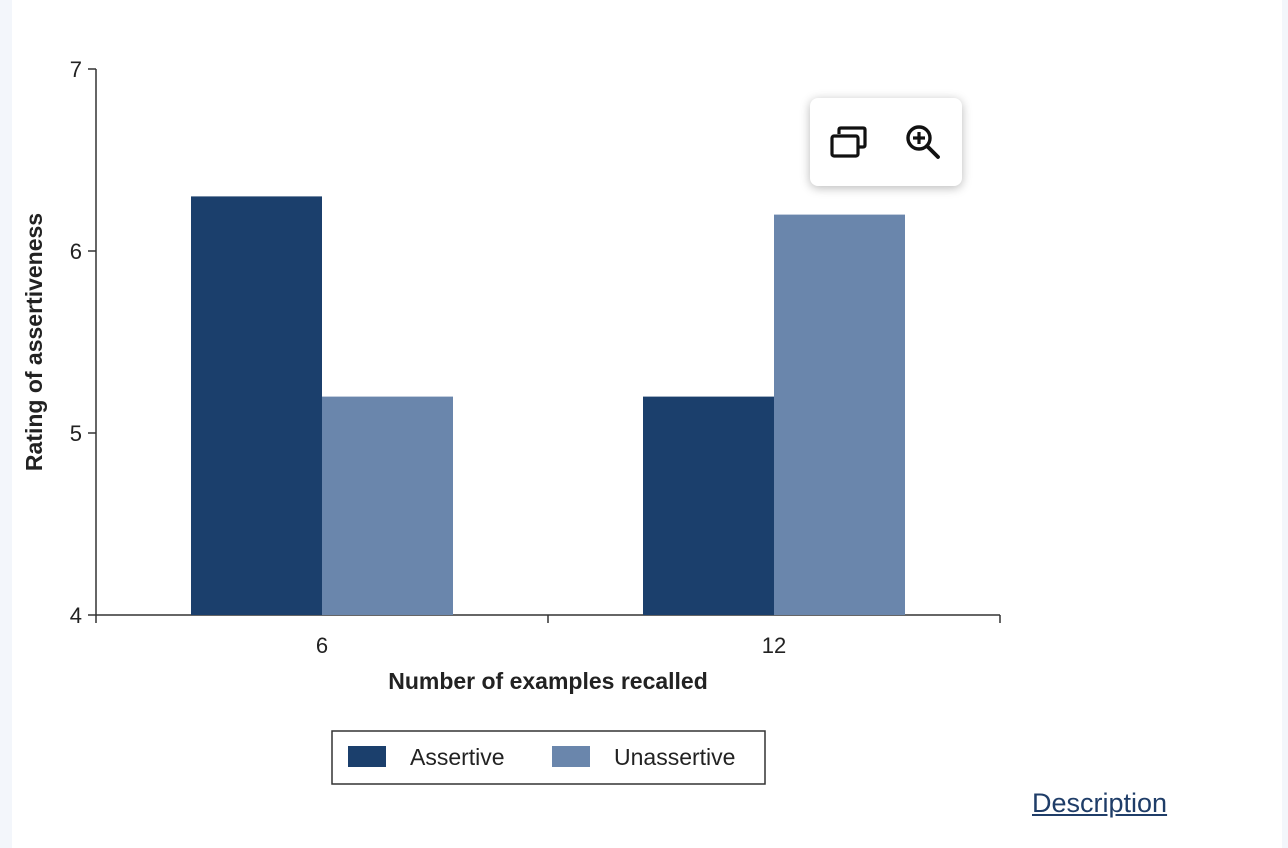 The width and height of the screenshot is (1288, 848). What do you see at coordinates (1100, 803) in the screenshot?
I see `description-link: Description` at bounding box center [1100, 803].